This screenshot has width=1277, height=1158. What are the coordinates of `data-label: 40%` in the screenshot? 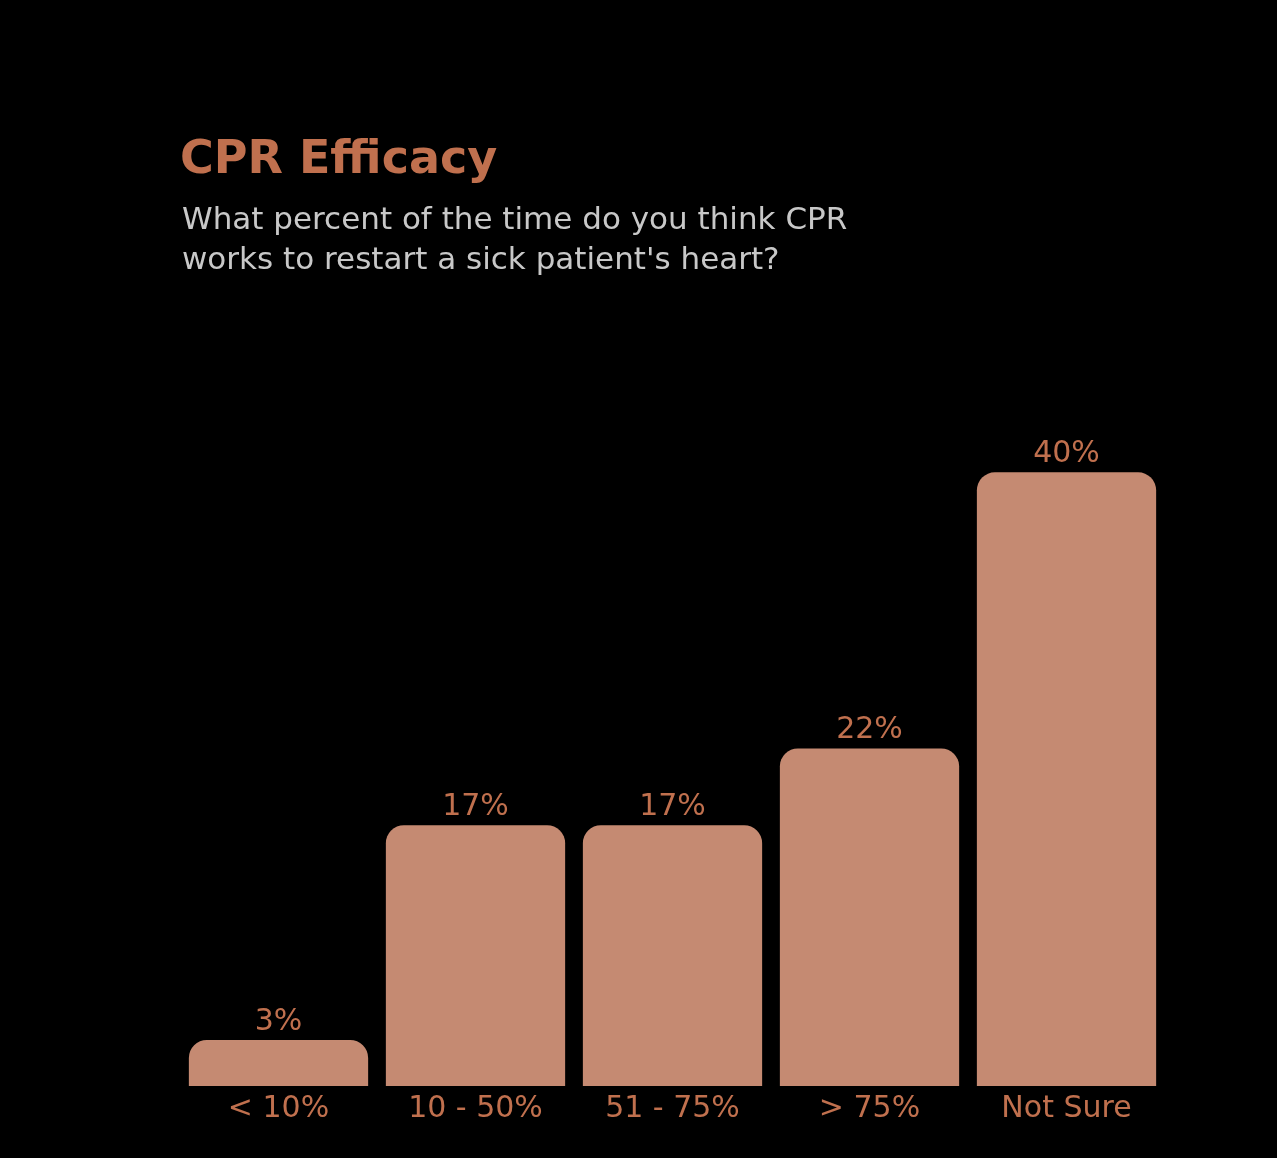 It's located at (1066, 452).